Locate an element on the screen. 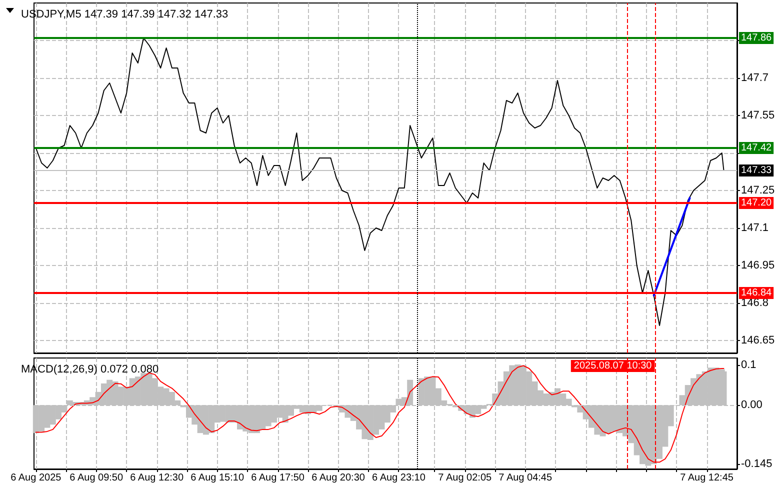 The image size is (781, 489). x-tick-label: 6 Aug 2025 is located at coordinates (36, 478).